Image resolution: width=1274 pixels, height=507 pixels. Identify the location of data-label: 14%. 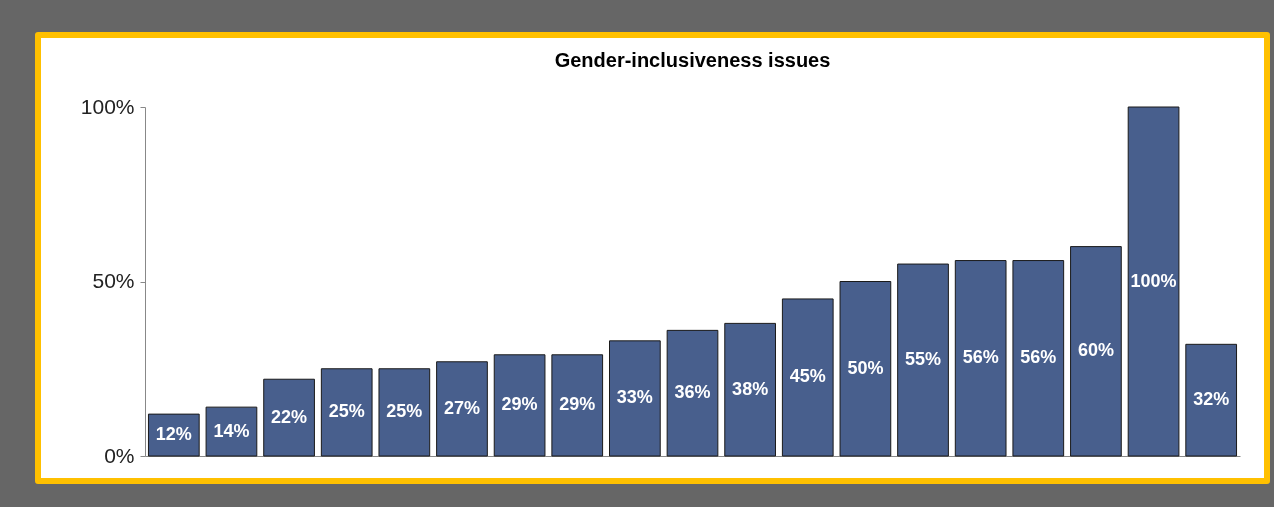
(231, 430).